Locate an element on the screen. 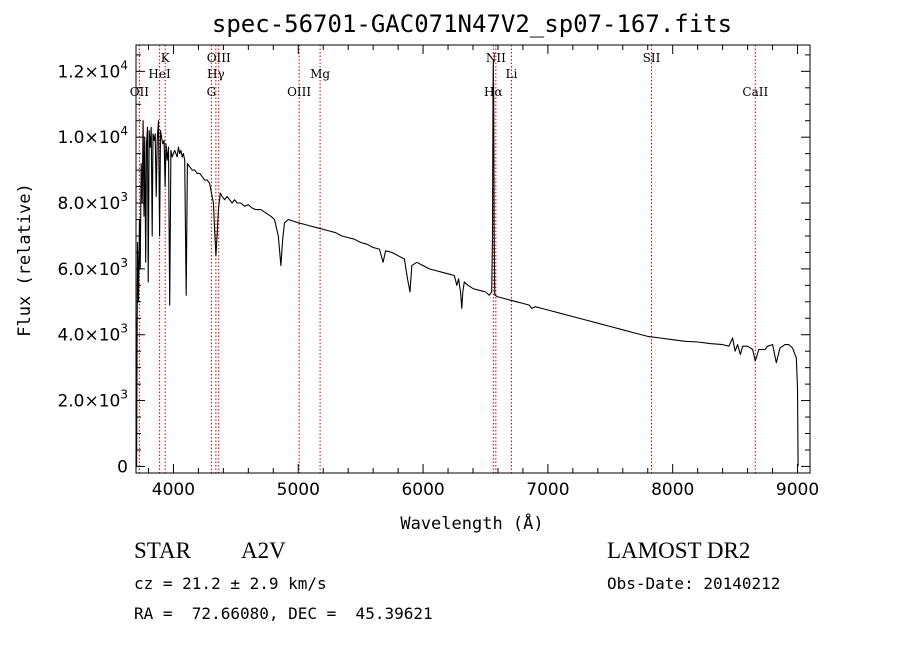 This screenshot has width=900, height=649. y-tick-label: 8.0×10³ is located at coordinates (92, 202).